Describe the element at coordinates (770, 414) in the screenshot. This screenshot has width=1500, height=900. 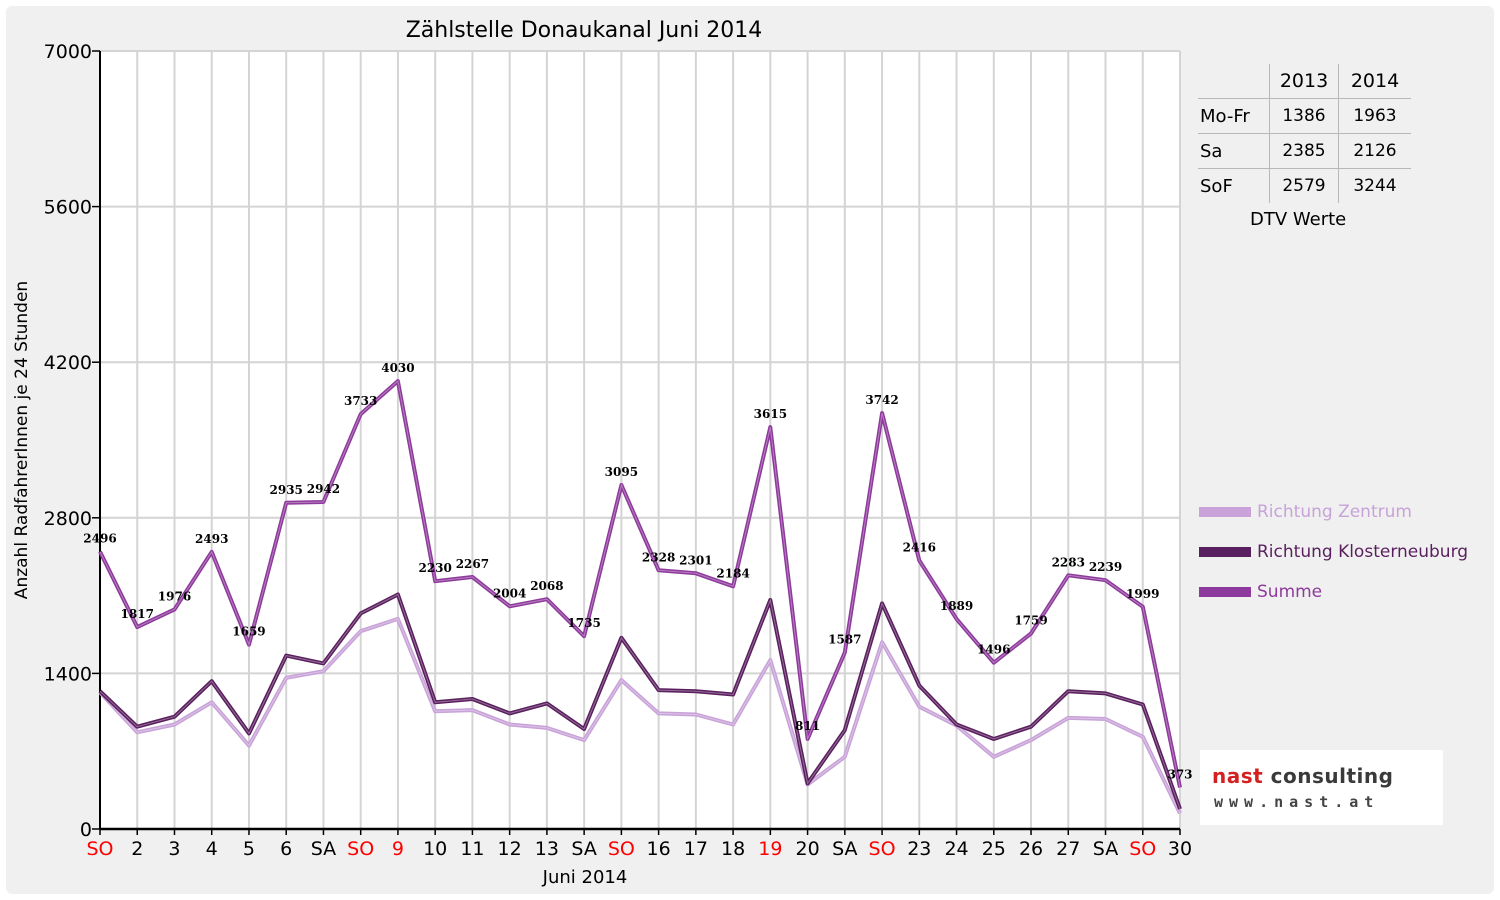
I see `data-label: 3615` at that location.